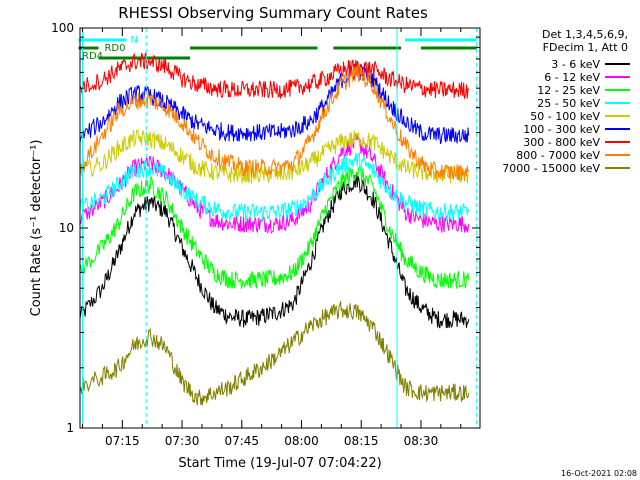 Image resolution: width=640 pixels, height=480 pixels. I want to click on x-tick-label: 08:15, so click(361, 441).